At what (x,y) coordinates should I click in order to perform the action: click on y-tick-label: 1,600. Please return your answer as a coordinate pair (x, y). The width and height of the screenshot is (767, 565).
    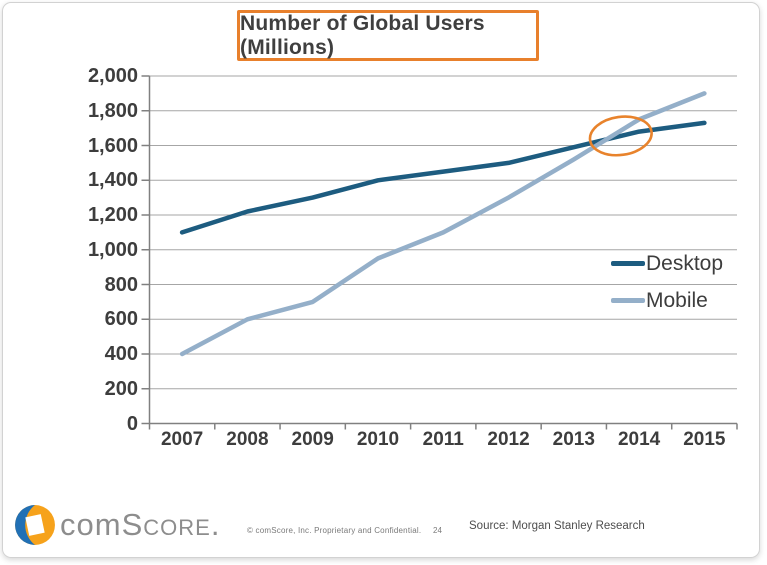
    Looking at the image, I should click on (112, 145).